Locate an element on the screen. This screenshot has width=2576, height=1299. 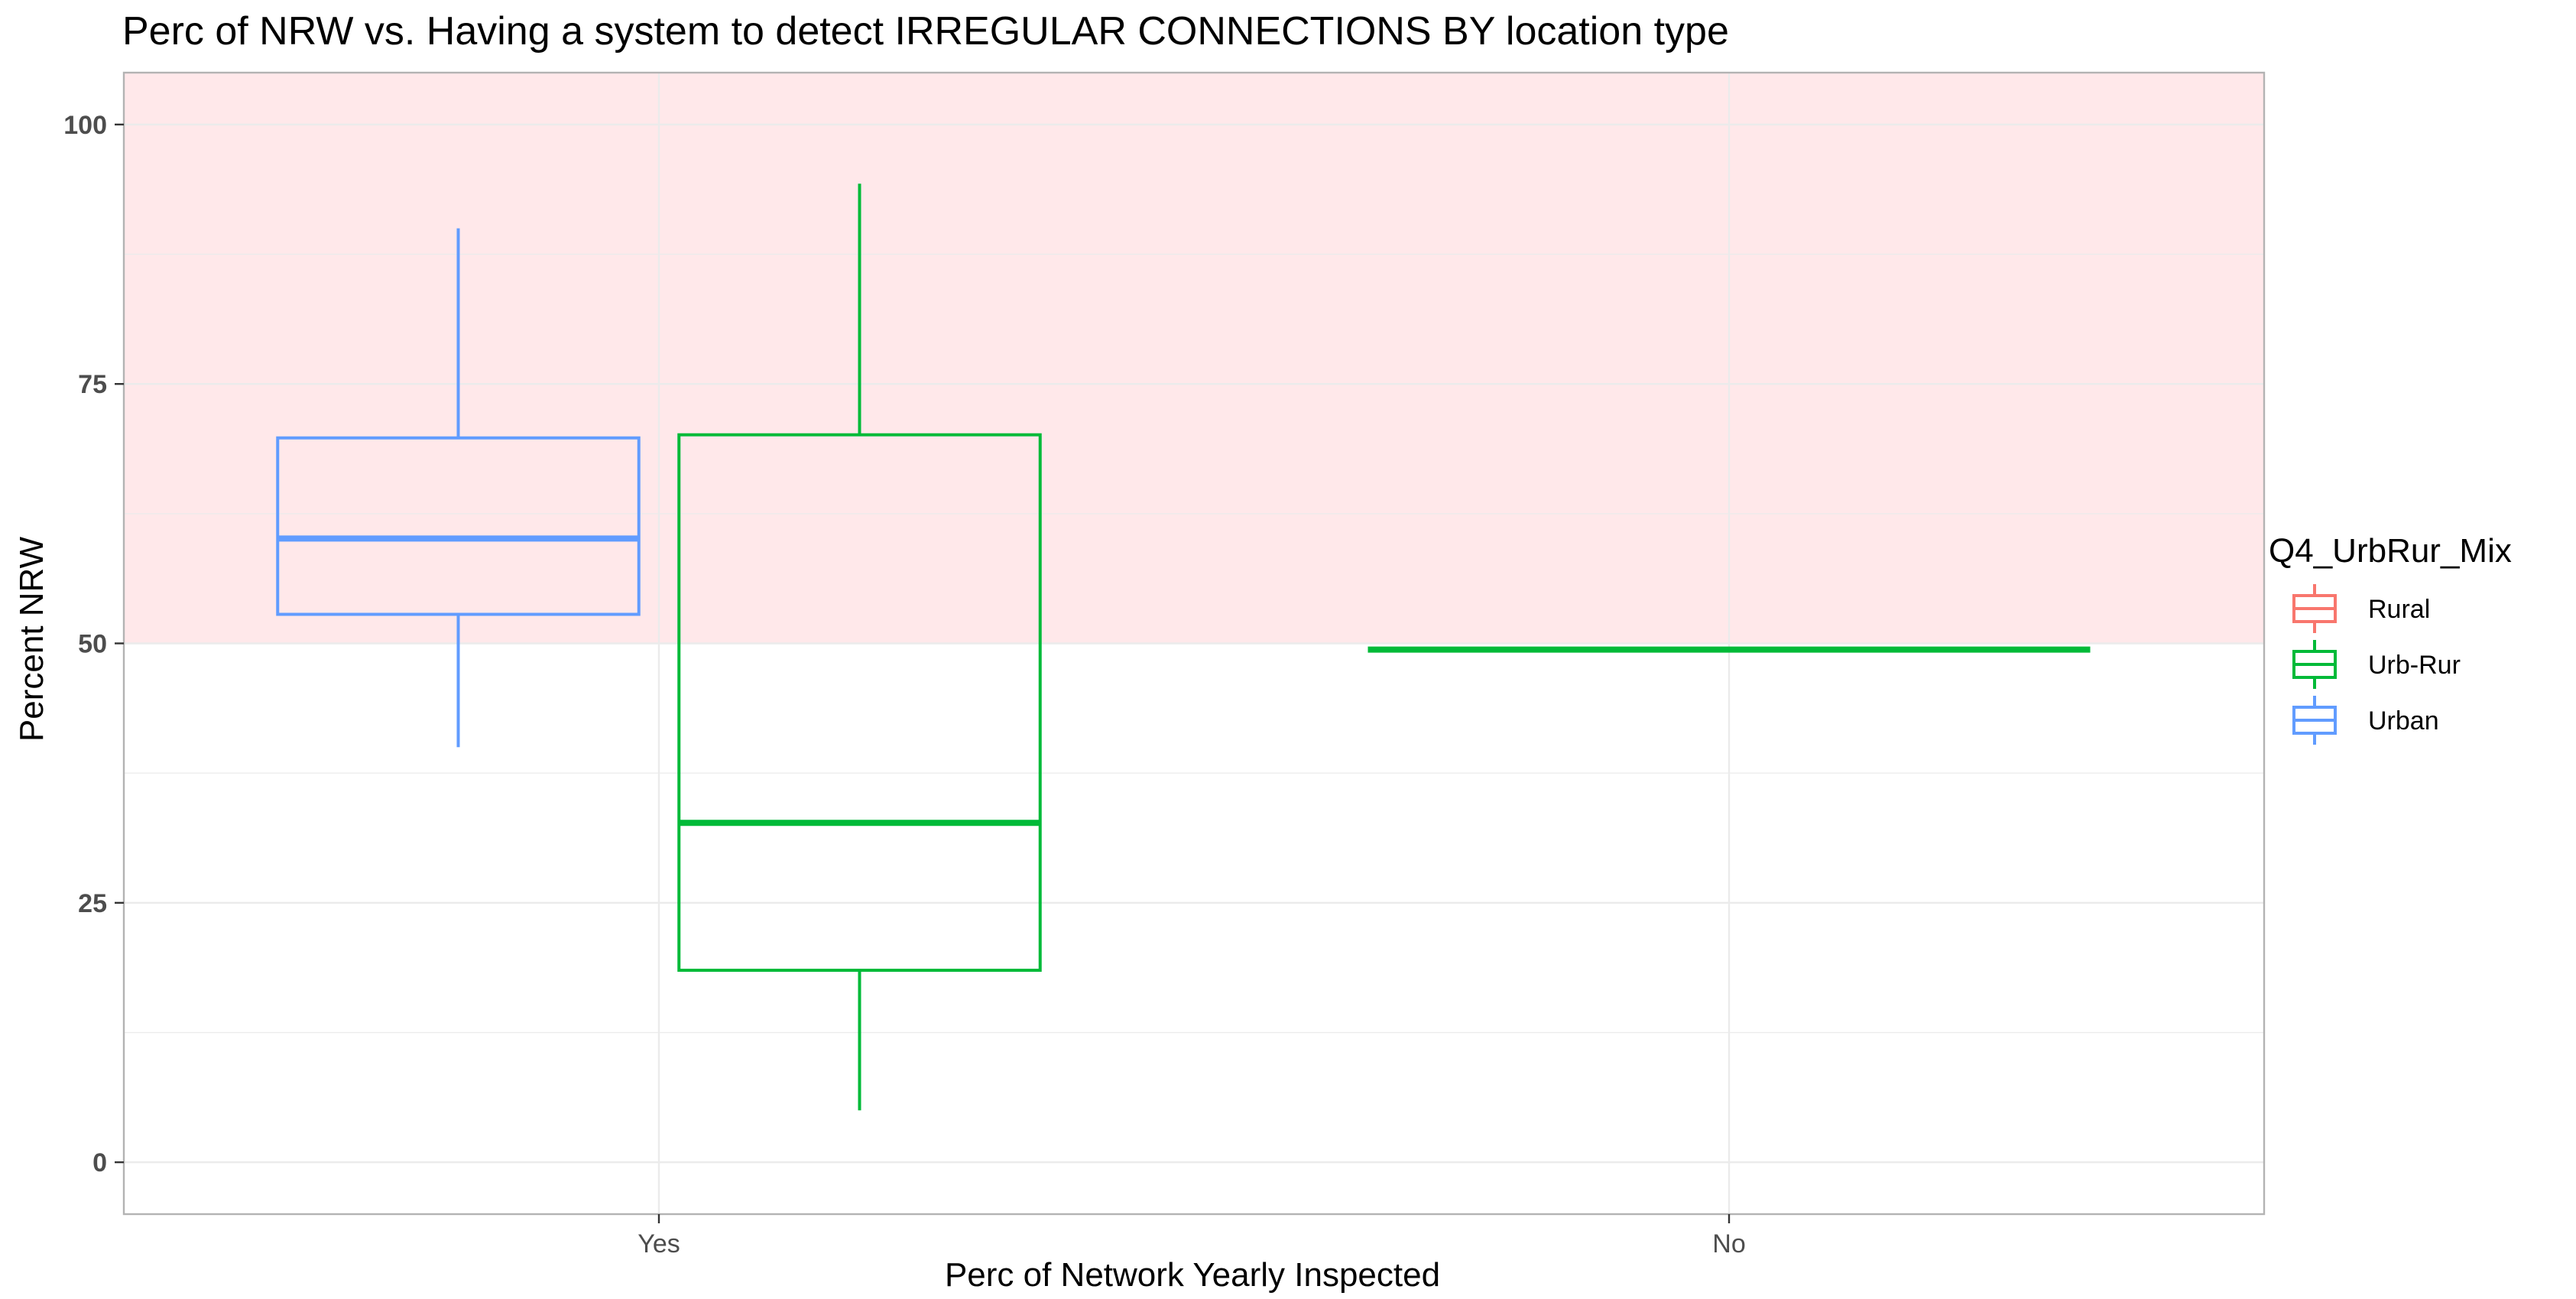
y-axis-title: Percent NRW is located at coordinates (31, 639).